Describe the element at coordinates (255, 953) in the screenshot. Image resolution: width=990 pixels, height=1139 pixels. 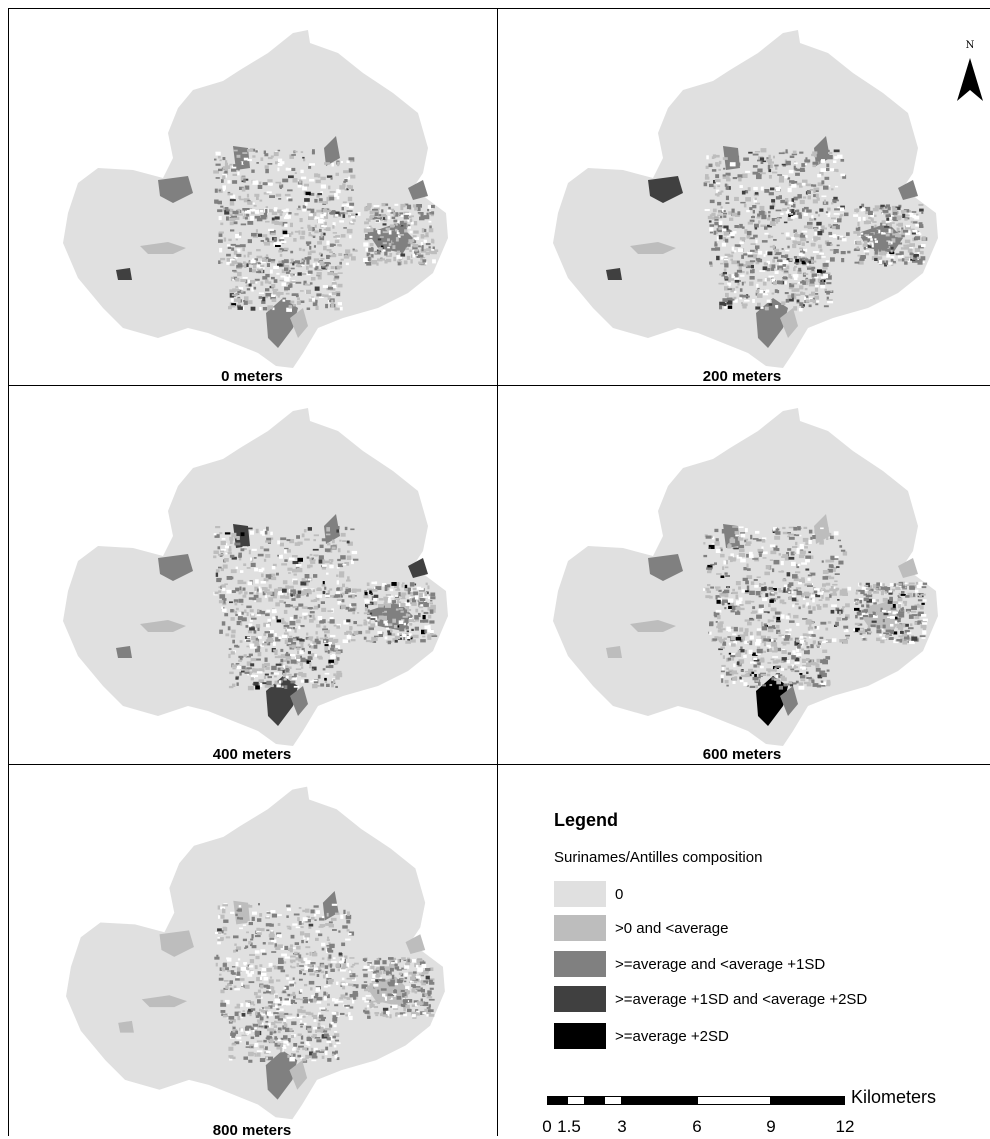
I see `map-800-meters` at that location.